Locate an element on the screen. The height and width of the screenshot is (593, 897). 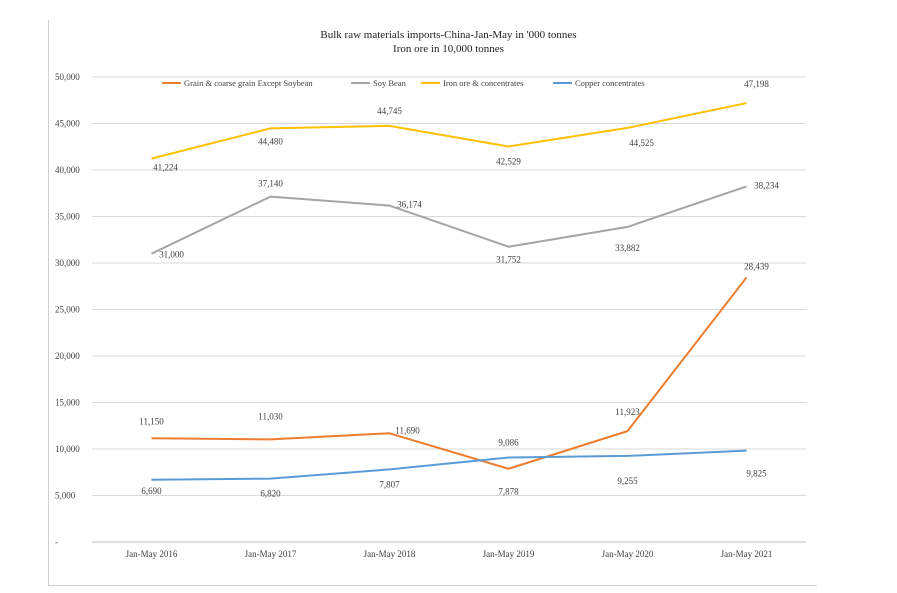
x-tick-label: Jan-May 2020 is located at coordinates (628, 554).